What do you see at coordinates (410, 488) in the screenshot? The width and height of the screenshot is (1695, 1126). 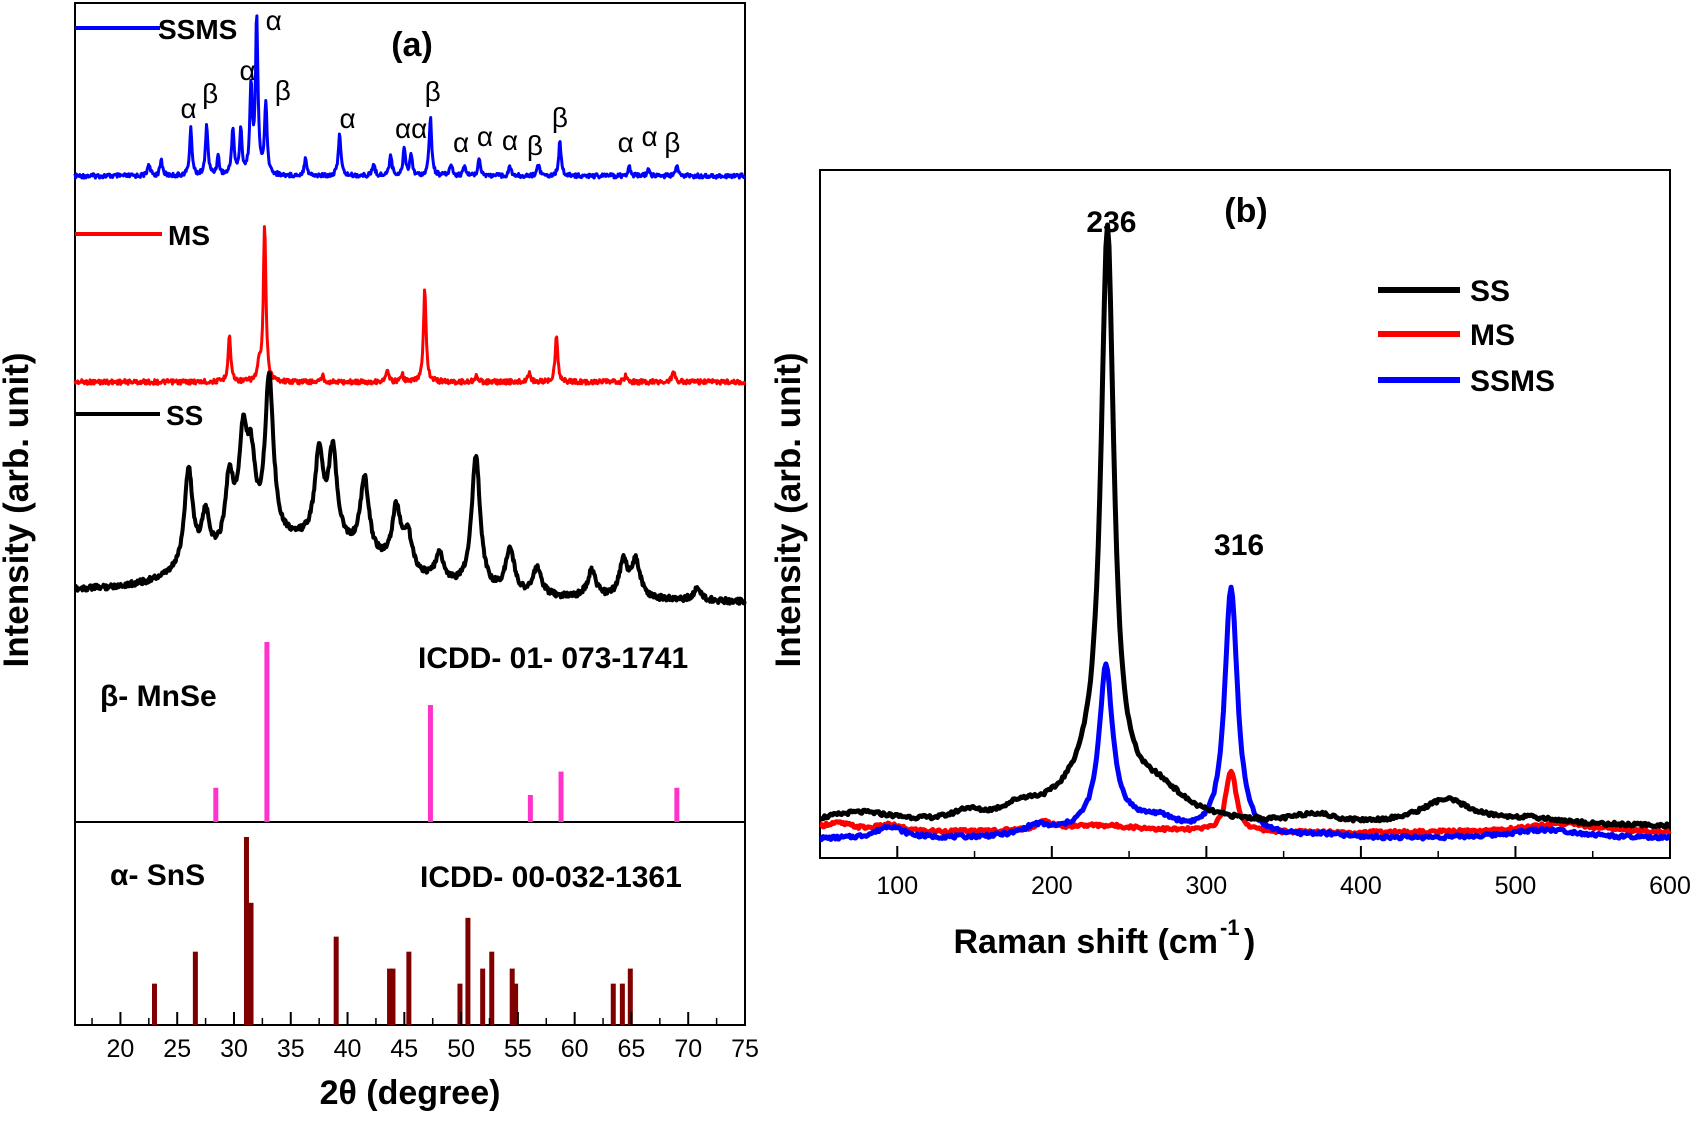 I see `trace-ss` at bounding box center [410, 488].